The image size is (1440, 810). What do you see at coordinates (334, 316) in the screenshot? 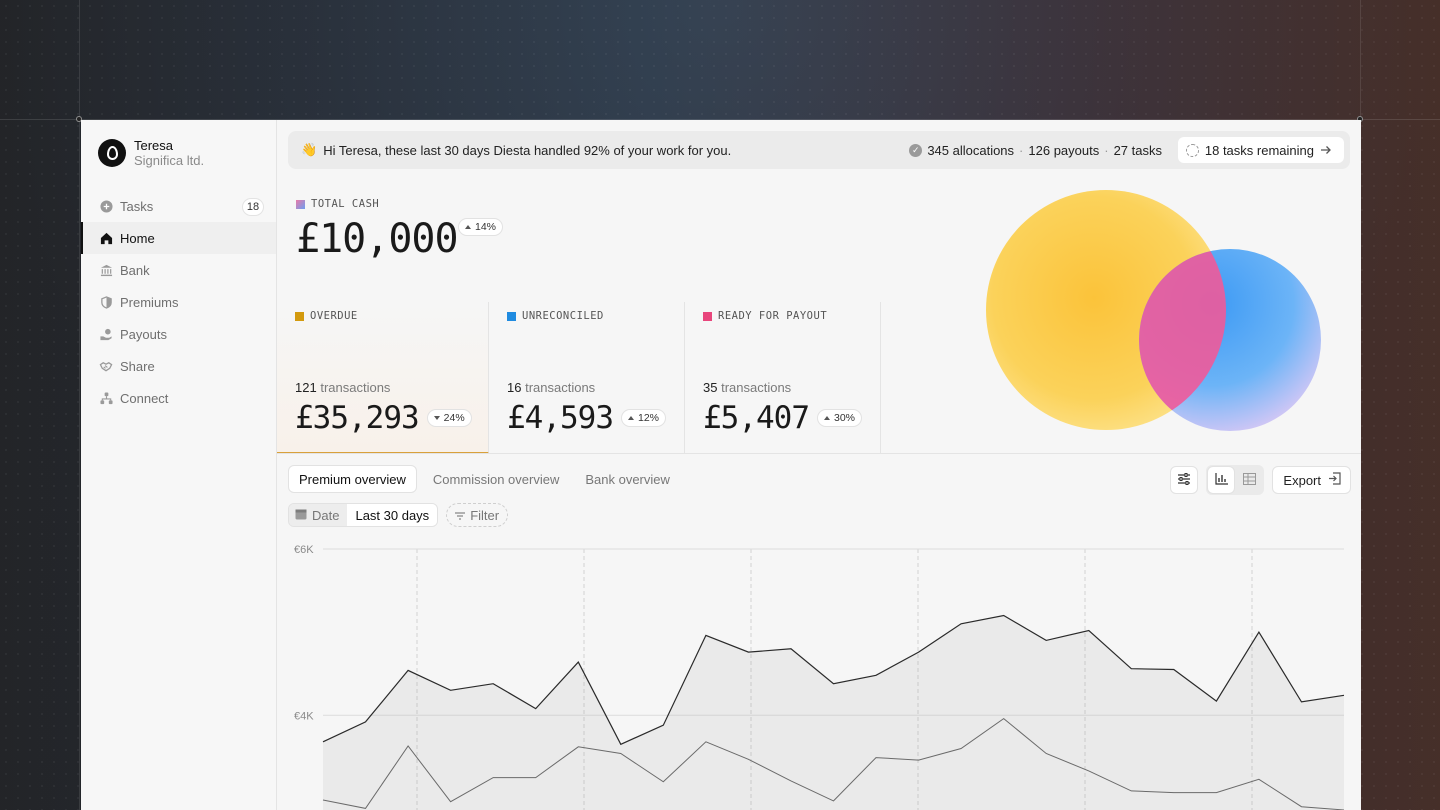
I see `label-text: OVERDUE` at bounding box center [334, 316].